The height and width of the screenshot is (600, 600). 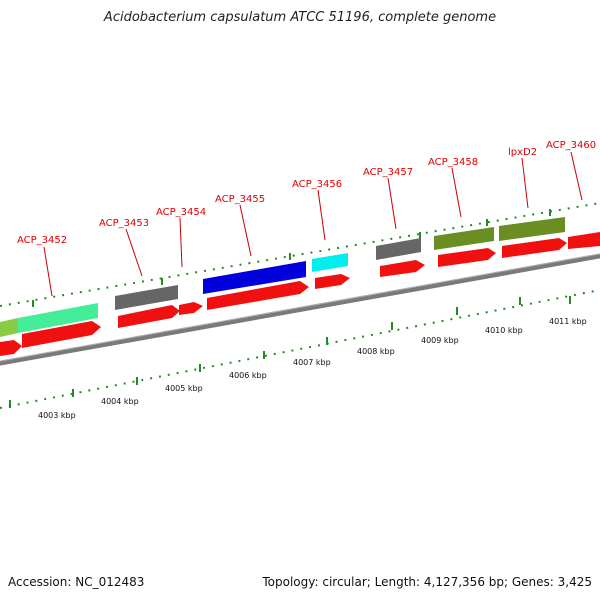 I want to click on kbp-label: 4008 kbp, so click(x=376, y=351).